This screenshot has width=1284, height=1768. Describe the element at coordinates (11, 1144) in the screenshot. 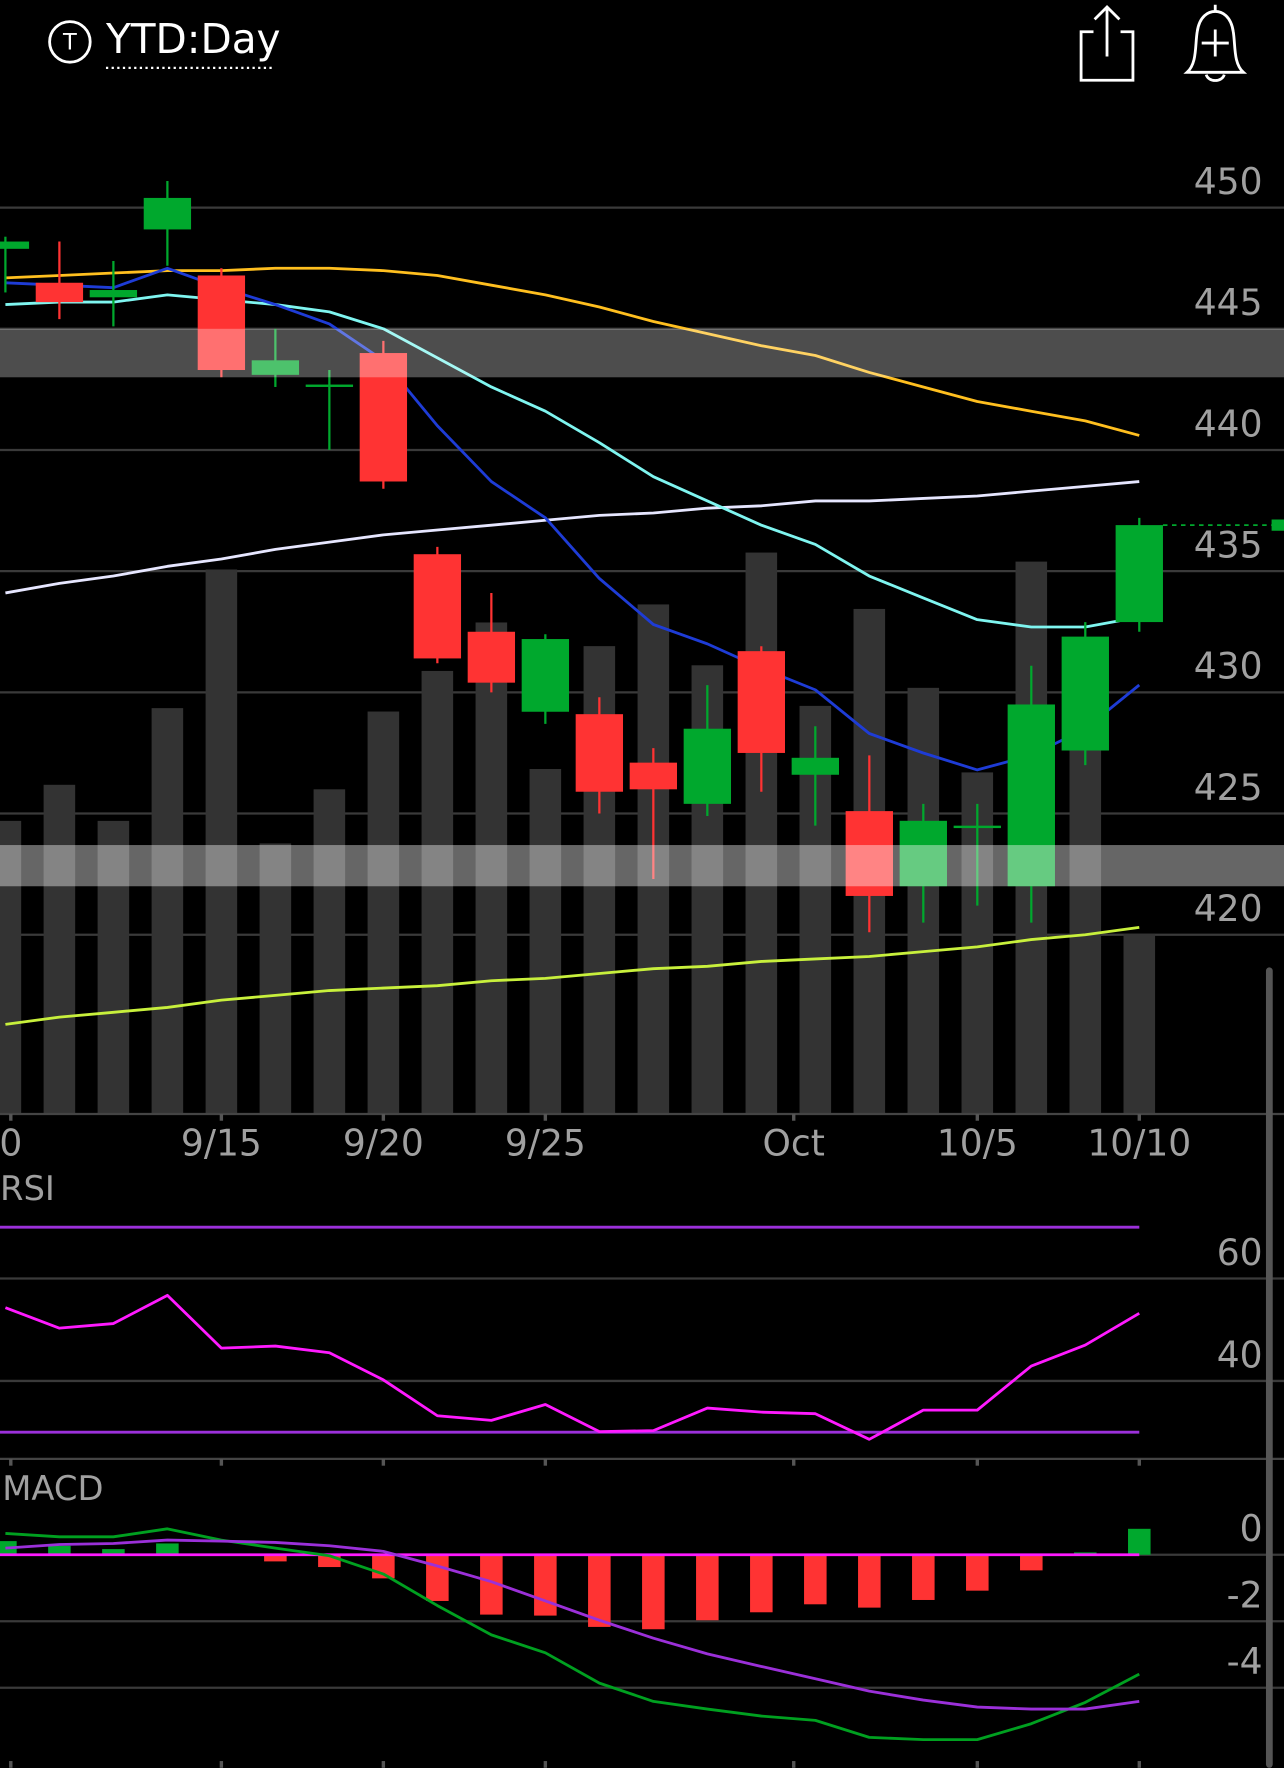

I see `x-tick-label: 0` at that location.